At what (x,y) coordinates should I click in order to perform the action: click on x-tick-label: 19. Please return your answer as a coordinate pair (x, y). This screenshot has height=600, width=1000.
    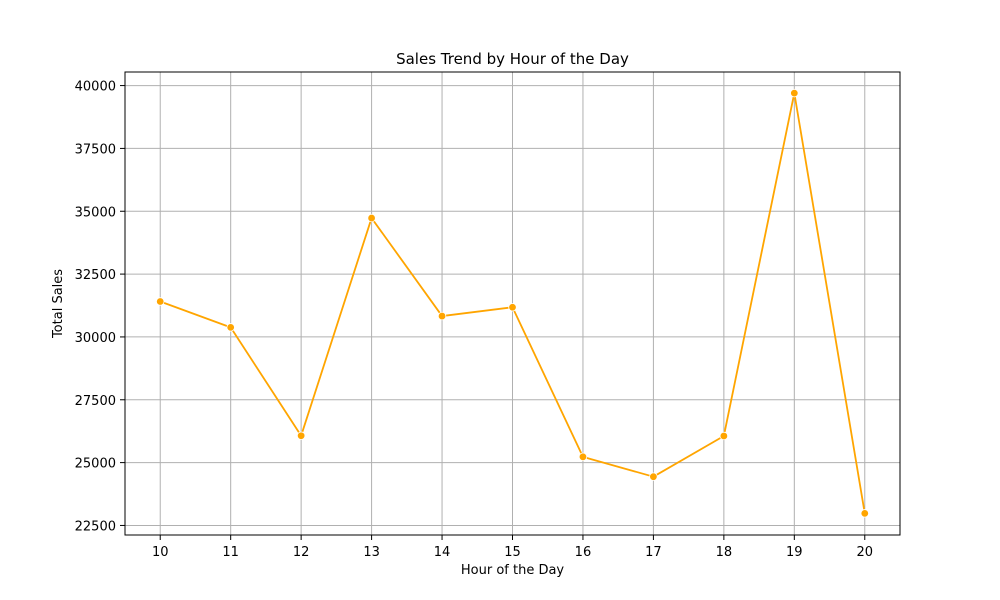
    Looking at the image, I should click on (794, 552).